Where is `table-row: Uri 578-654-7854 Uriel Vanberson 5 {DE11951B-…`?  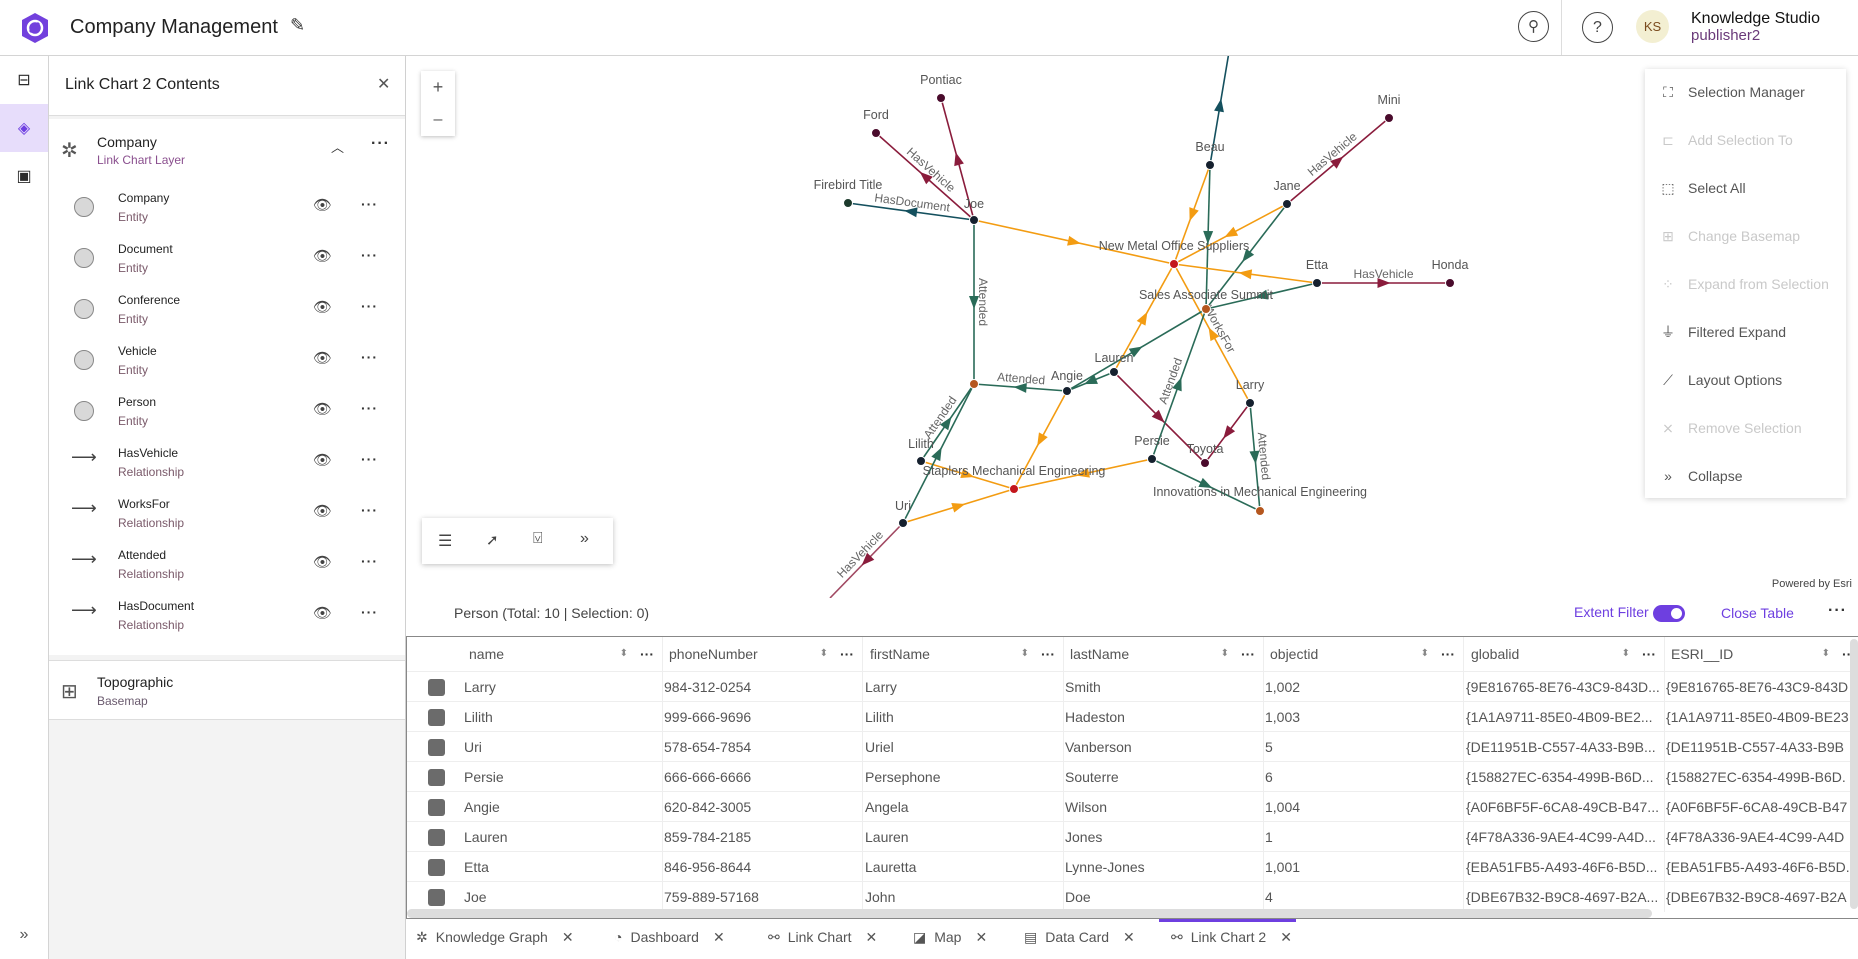 table-row: Uri 578-654-7854 Uriel Vanberson 5 {DE11951B-… is located at coordinates (1132, 746).